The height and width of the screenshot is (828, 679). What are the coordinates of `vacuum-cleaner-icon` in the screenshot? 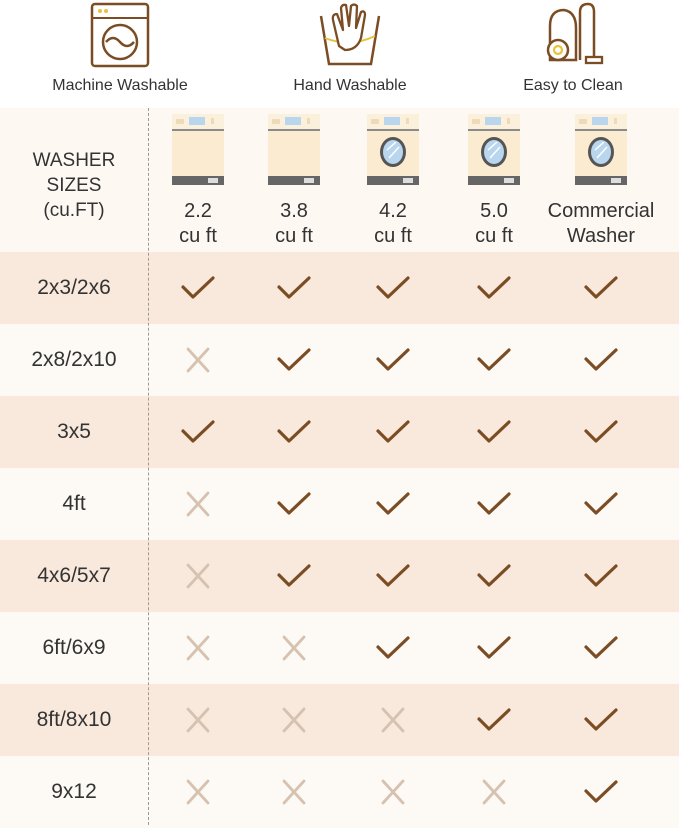 It's located at (575, 33).